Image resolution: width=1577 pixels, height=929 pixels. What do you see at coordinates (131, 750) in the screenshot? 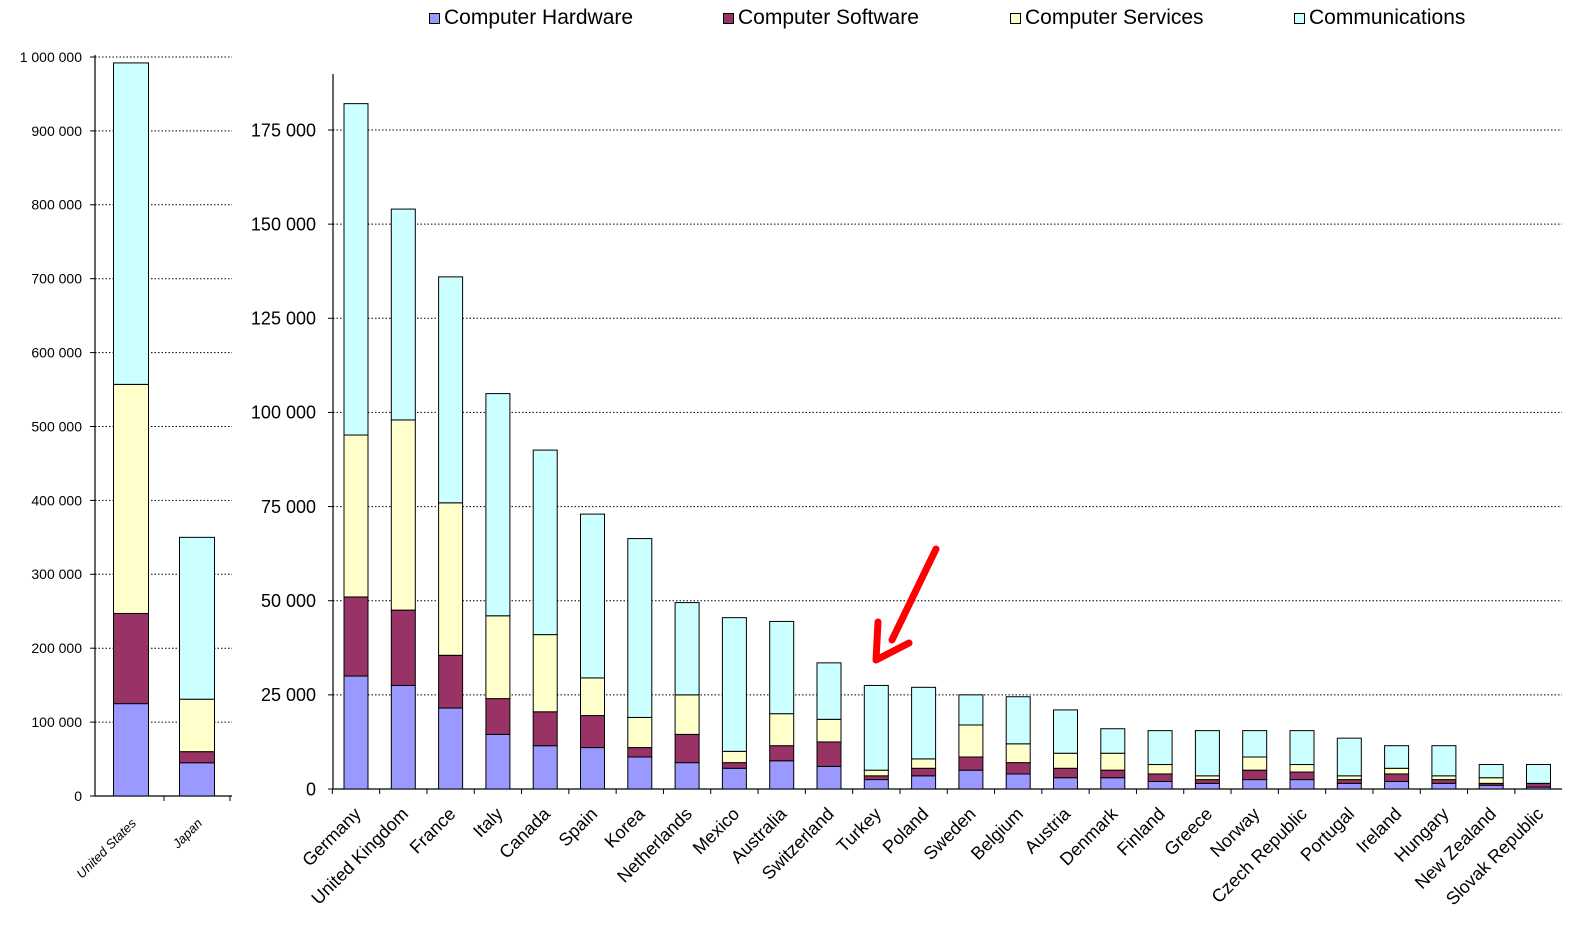
I see `bar-united-states-computer-hardware` at bounding box center [131, 750].